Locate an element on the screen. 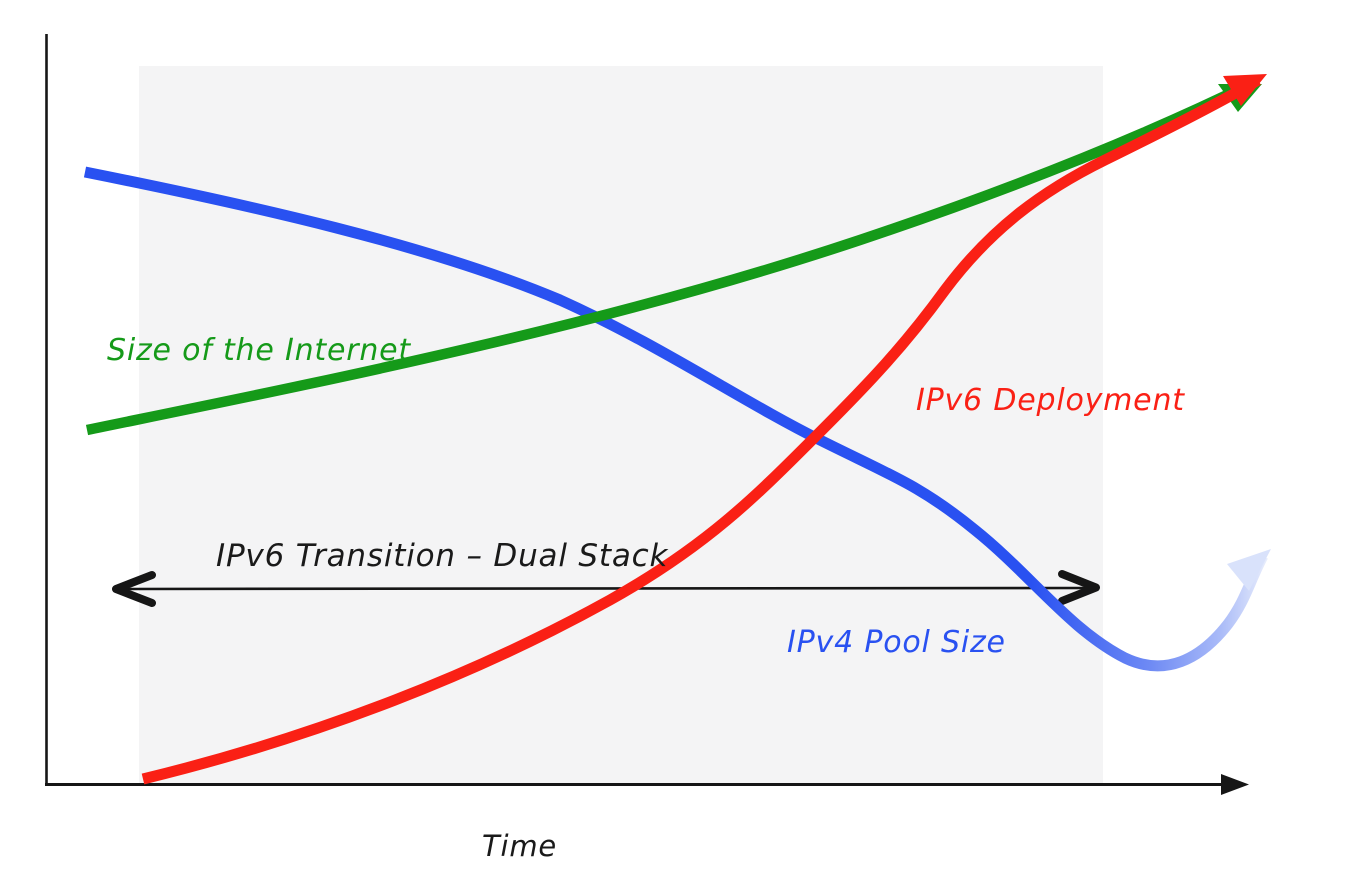 The image size is (1354, 884). transition-span-label: IPv6 Transition – Dual Stack is located at coordinates (442, 556).